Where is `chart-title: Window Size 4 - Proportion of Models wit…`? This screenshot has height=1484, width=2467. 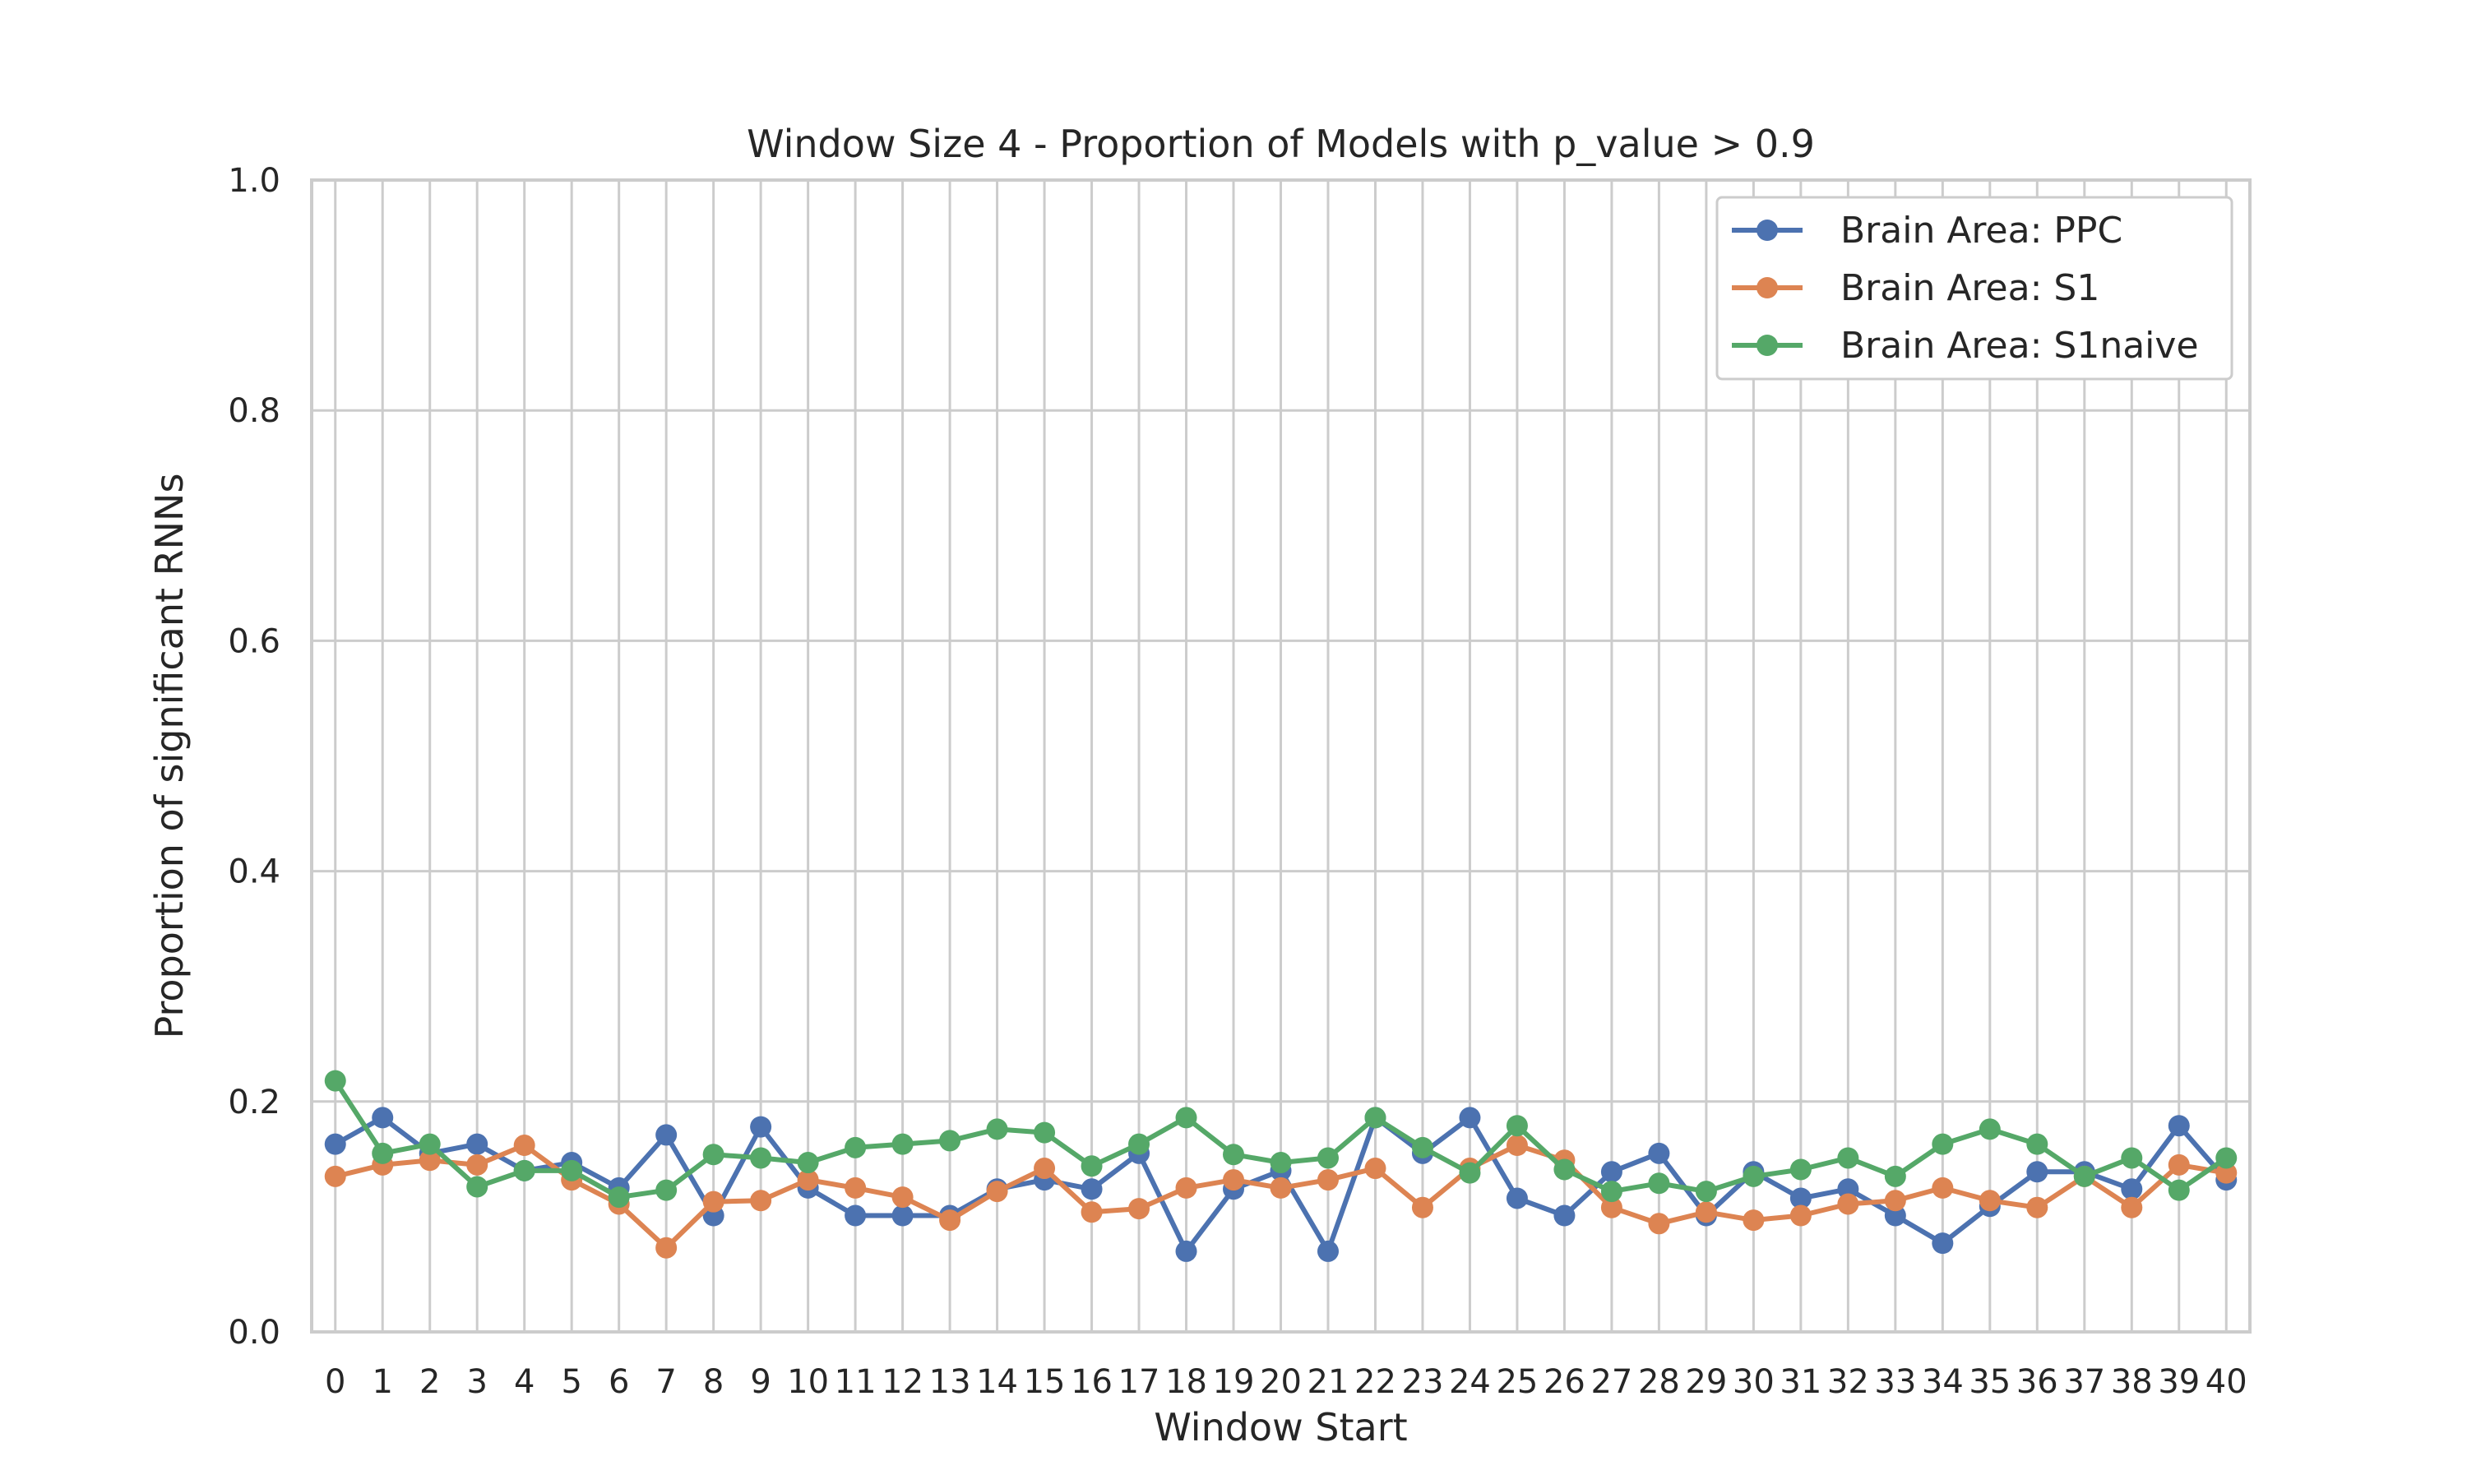 chart-title: Window Size 4 - Proportion of Models wit… is located at coordinates (1281, 144).